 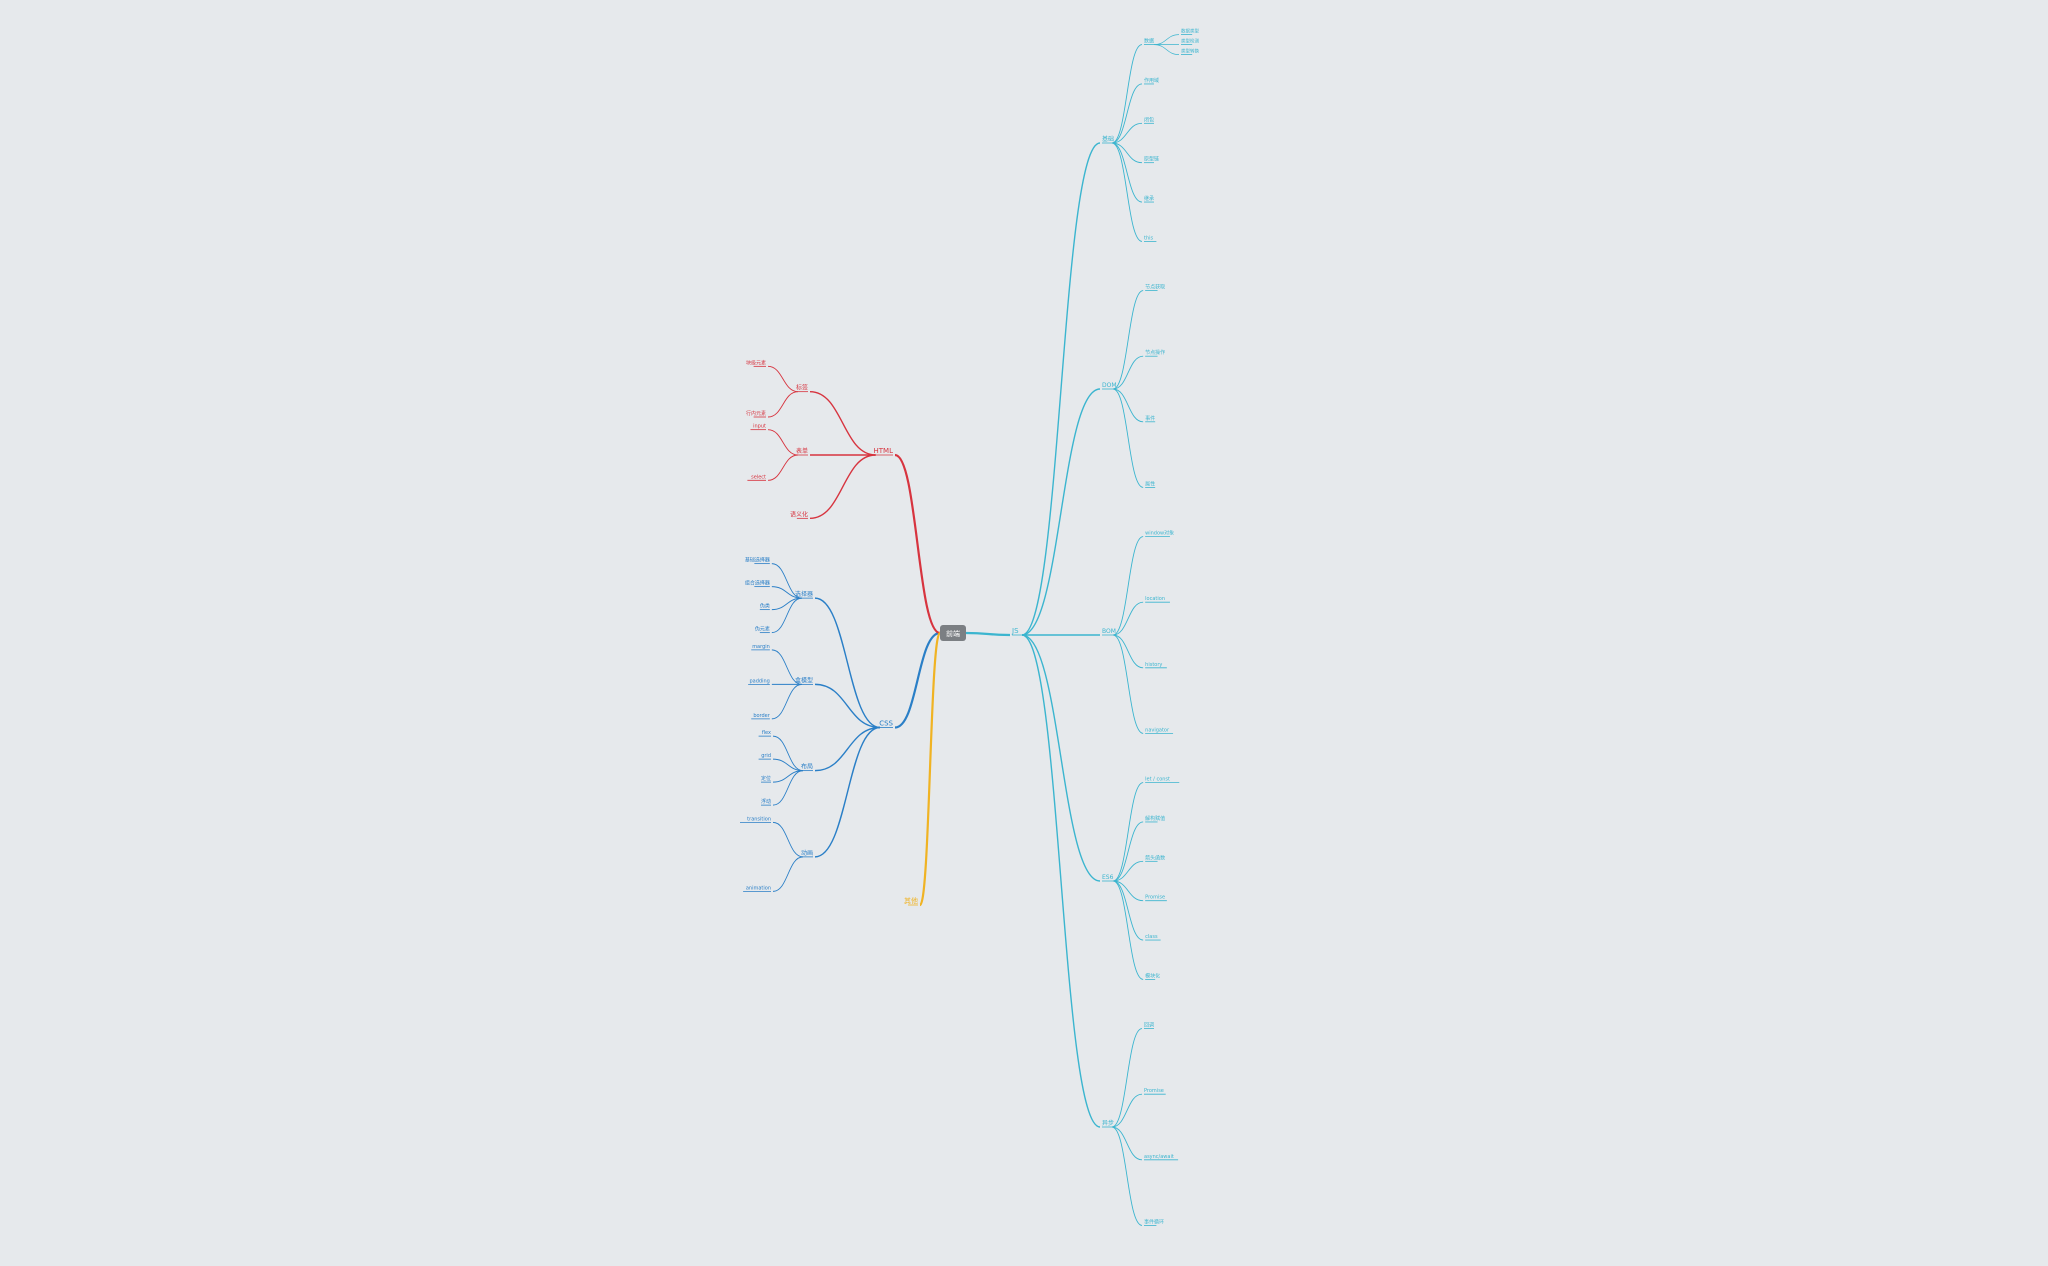 What do you see at coordinates (1155, 857) in the screenshot?
I see `subtopic-箭头函数: 箭头函数` at bounding box center [1155, 857].